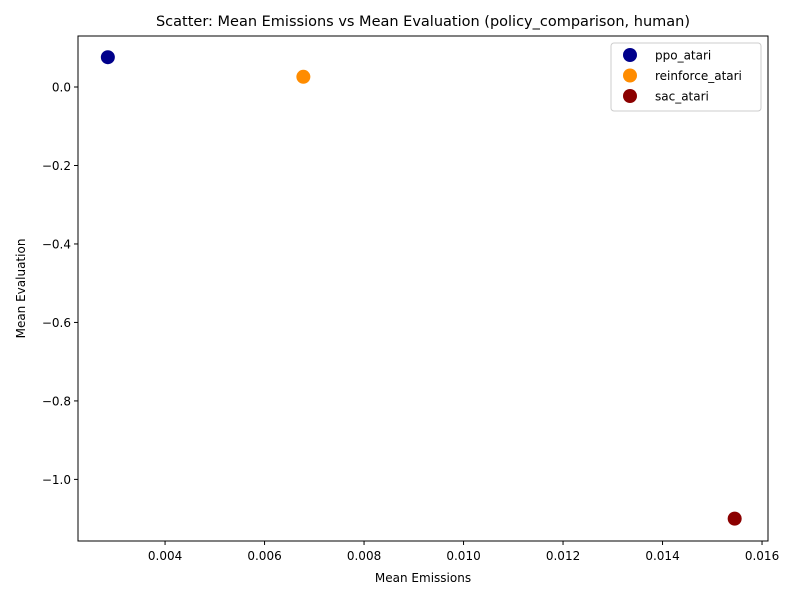  I want to click on legend-frame, so click(686, 77).